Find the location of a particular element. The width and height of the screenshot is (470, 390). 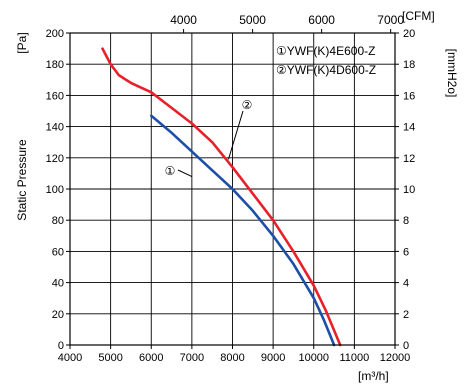

y-right-tick-label: 16 is located at coordinates (409, 96).